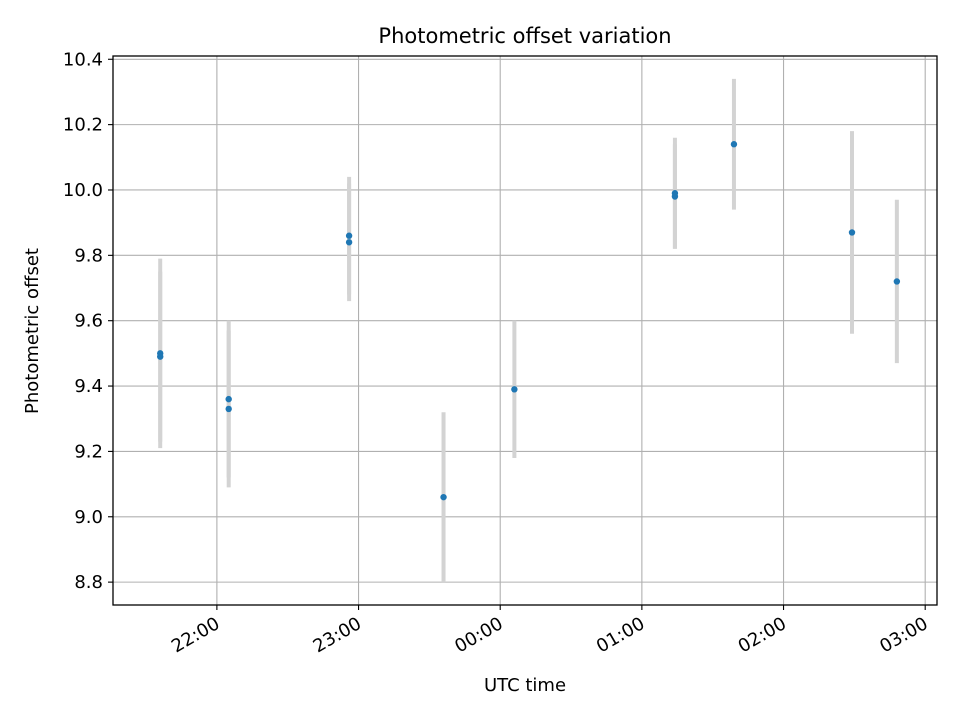 This screenshot has height=720, width=960. I want to click on y-tick-label: 10.2, so click(83, 125).